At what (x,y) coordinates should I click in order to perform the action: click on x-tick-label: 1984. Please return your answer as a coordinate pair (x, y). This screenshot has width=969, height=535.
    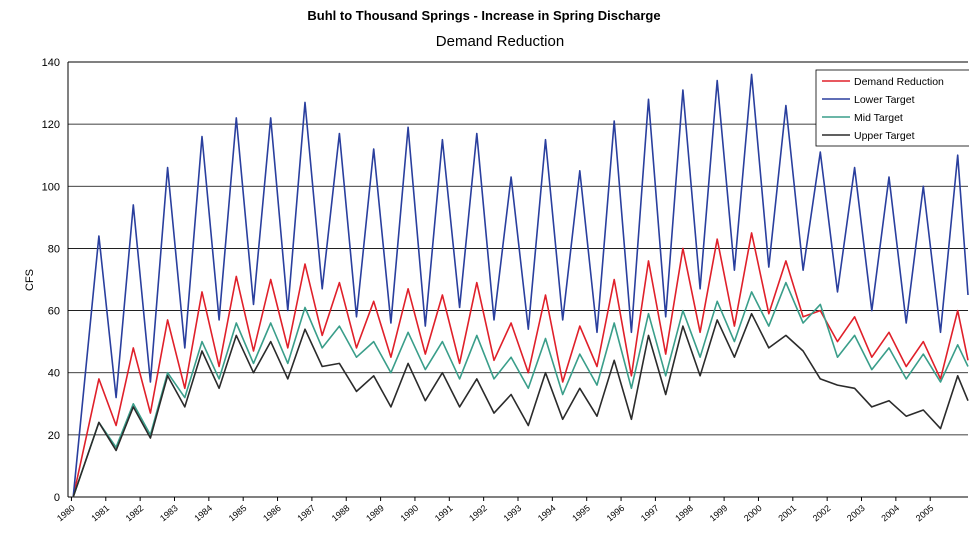
    Looking at the image, I should click on (203, 513).